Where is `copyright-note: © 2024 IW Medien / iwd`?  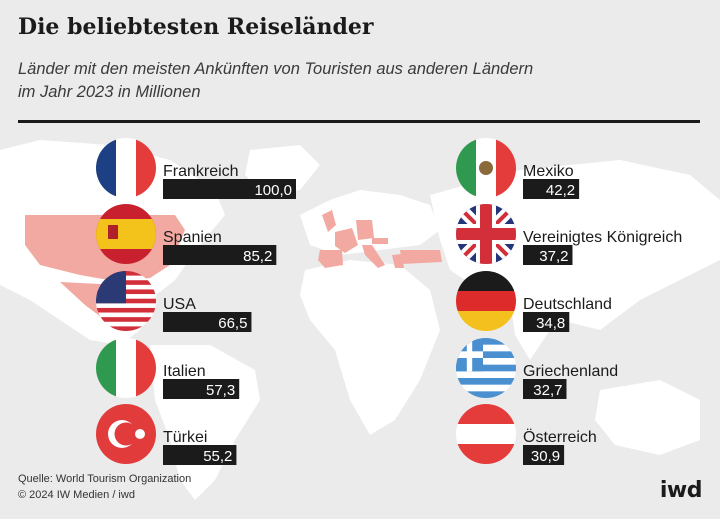 copyright-note: © 2024 IW Medien / iwd is located at coordinates (76, 495).